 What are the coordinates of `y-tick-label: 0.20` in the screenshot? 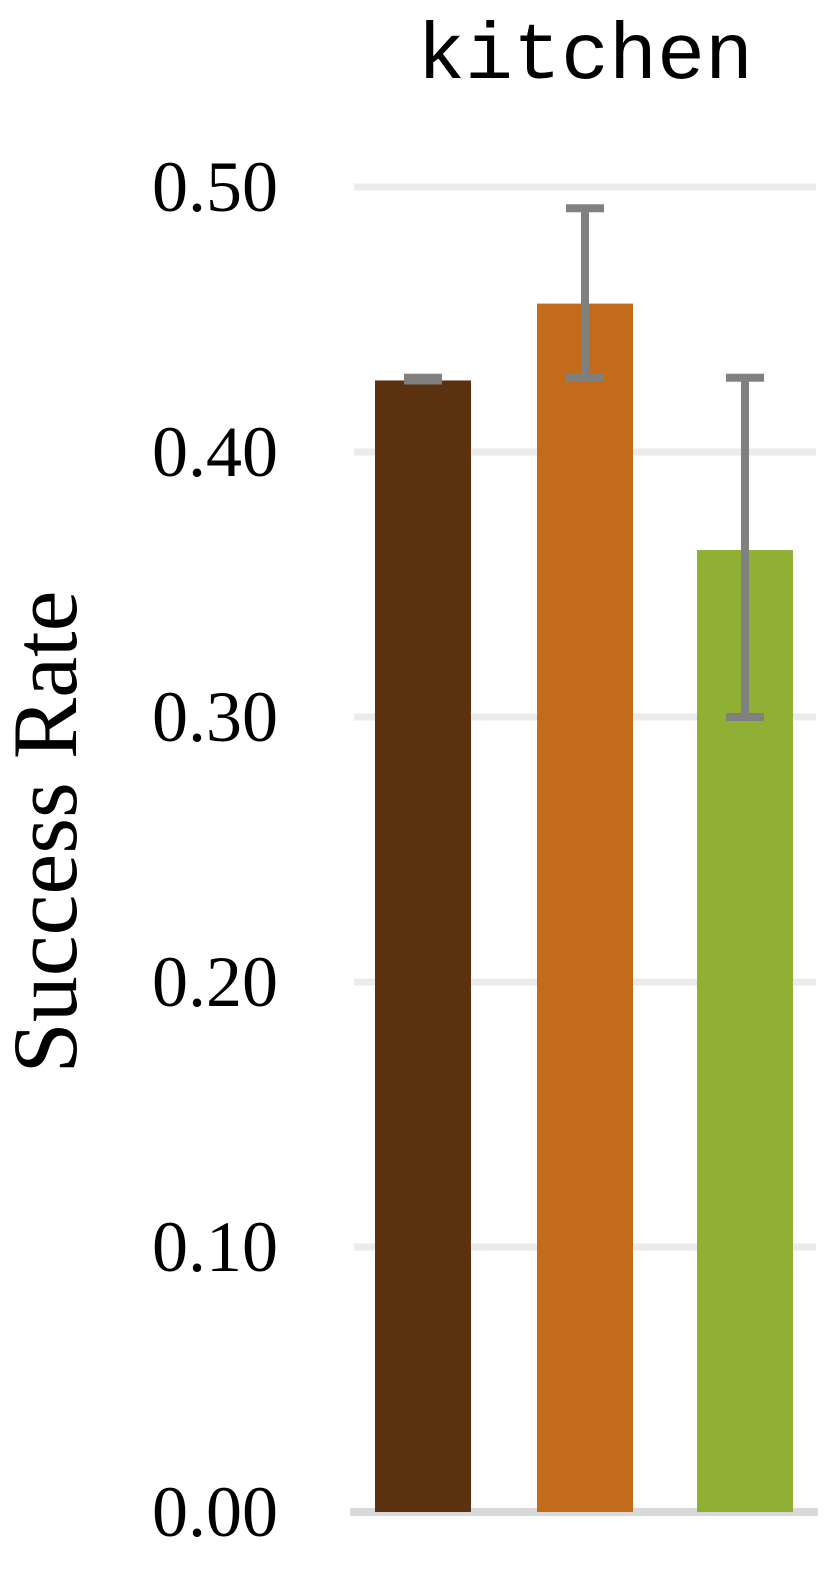 It's located at (215, 982).